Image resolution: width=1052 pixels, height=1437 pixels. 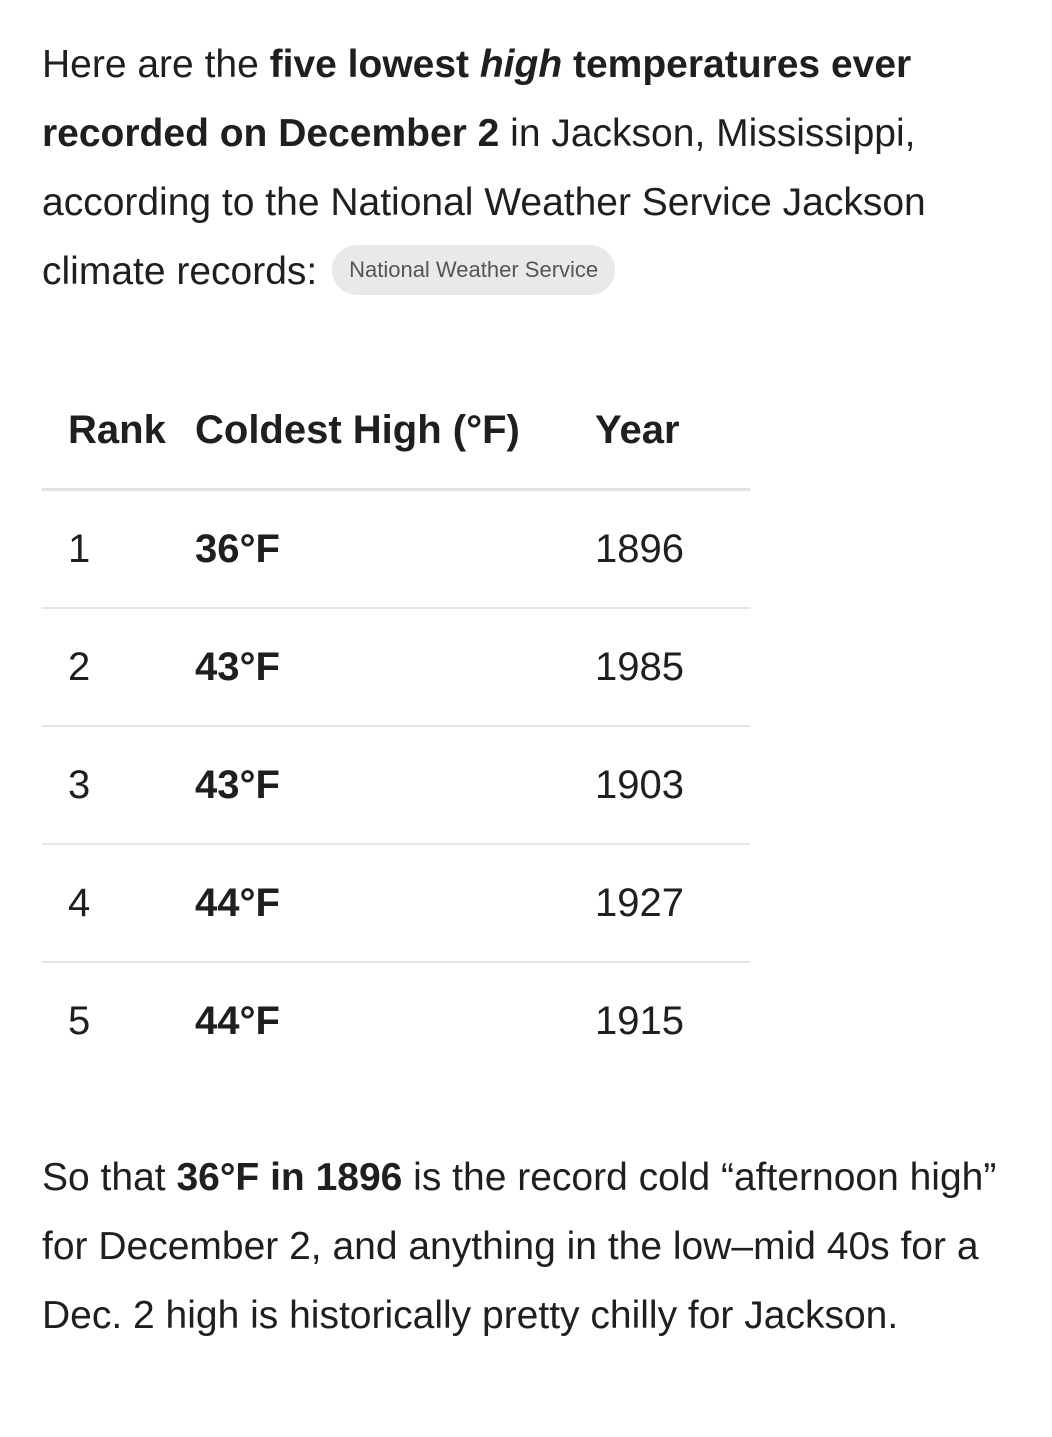 I want to click on source-chip: National Weather Service, so click(x=474, y=269).